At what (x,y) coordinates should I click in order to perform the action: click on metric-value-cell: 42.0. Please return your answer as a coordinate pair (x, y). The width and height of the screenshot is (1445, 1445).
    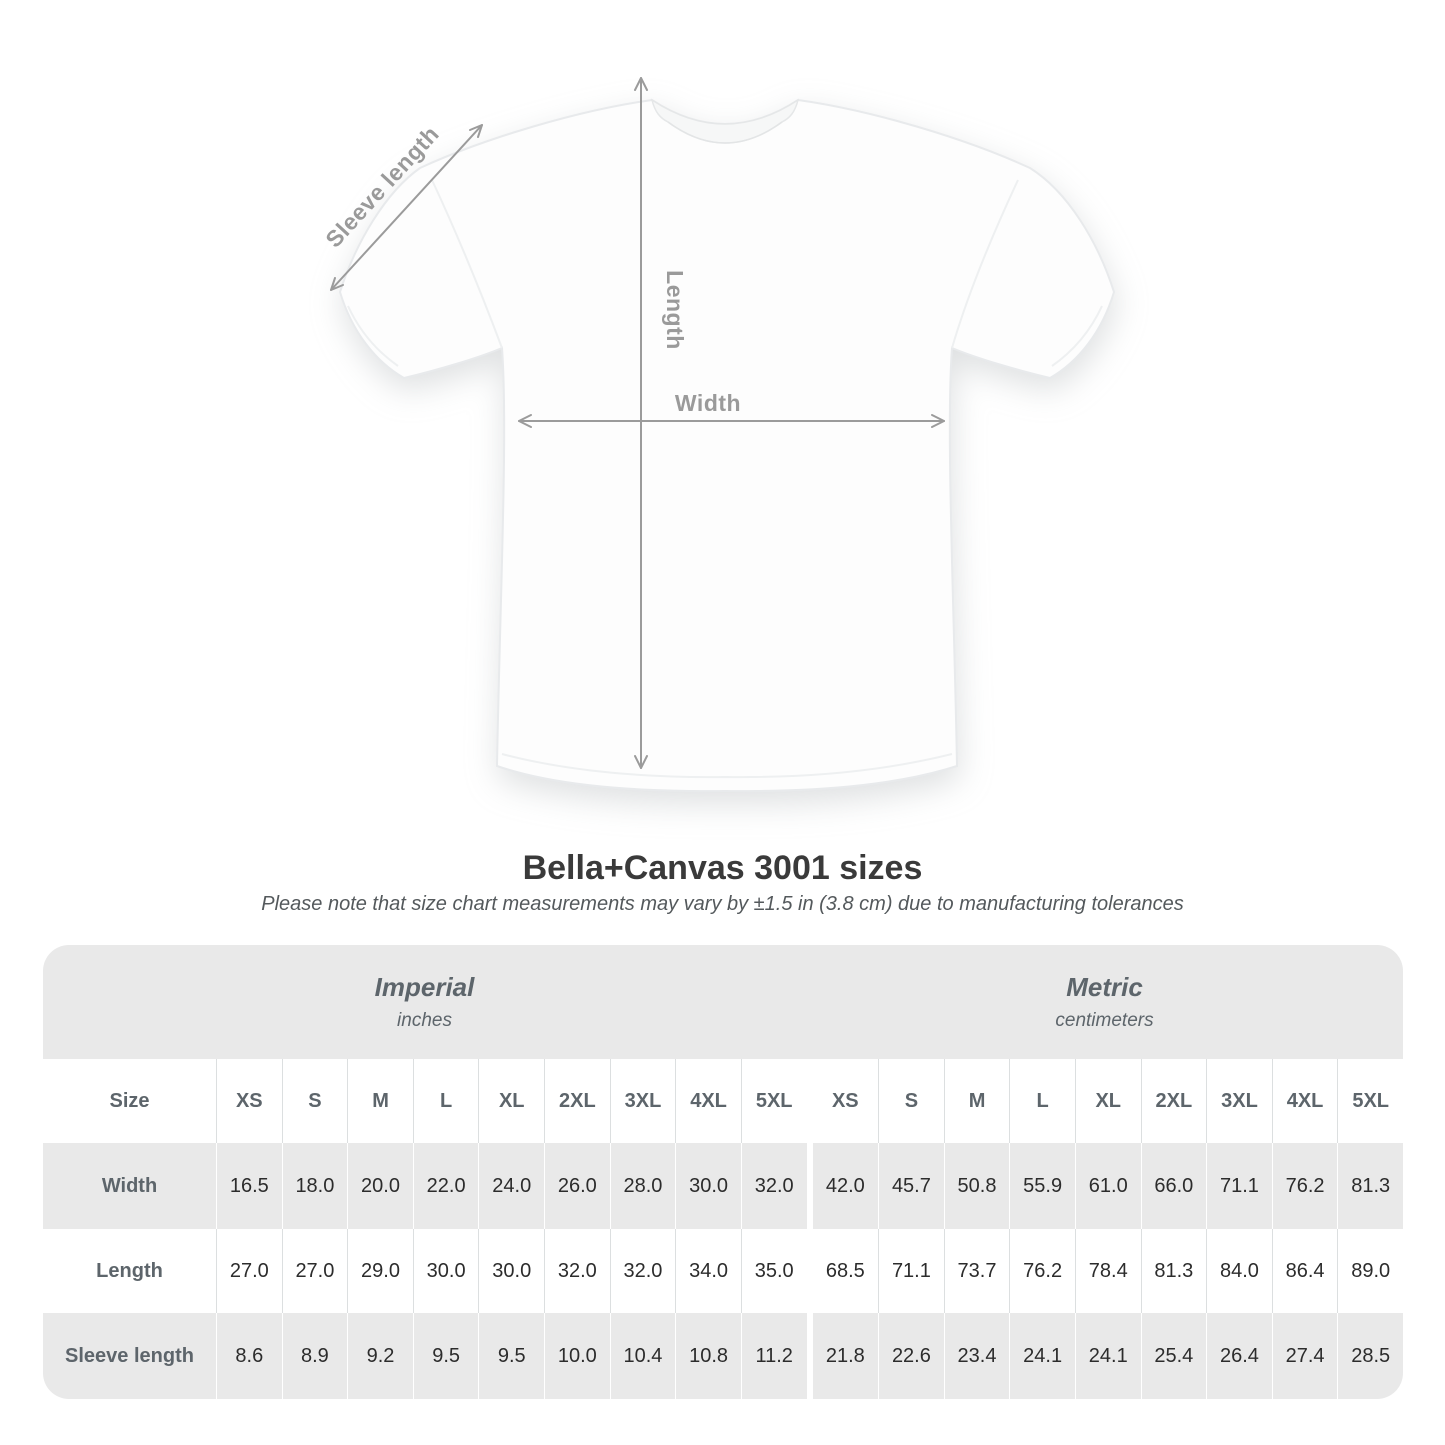
    Looking at the image, I should click on (845, 1186).